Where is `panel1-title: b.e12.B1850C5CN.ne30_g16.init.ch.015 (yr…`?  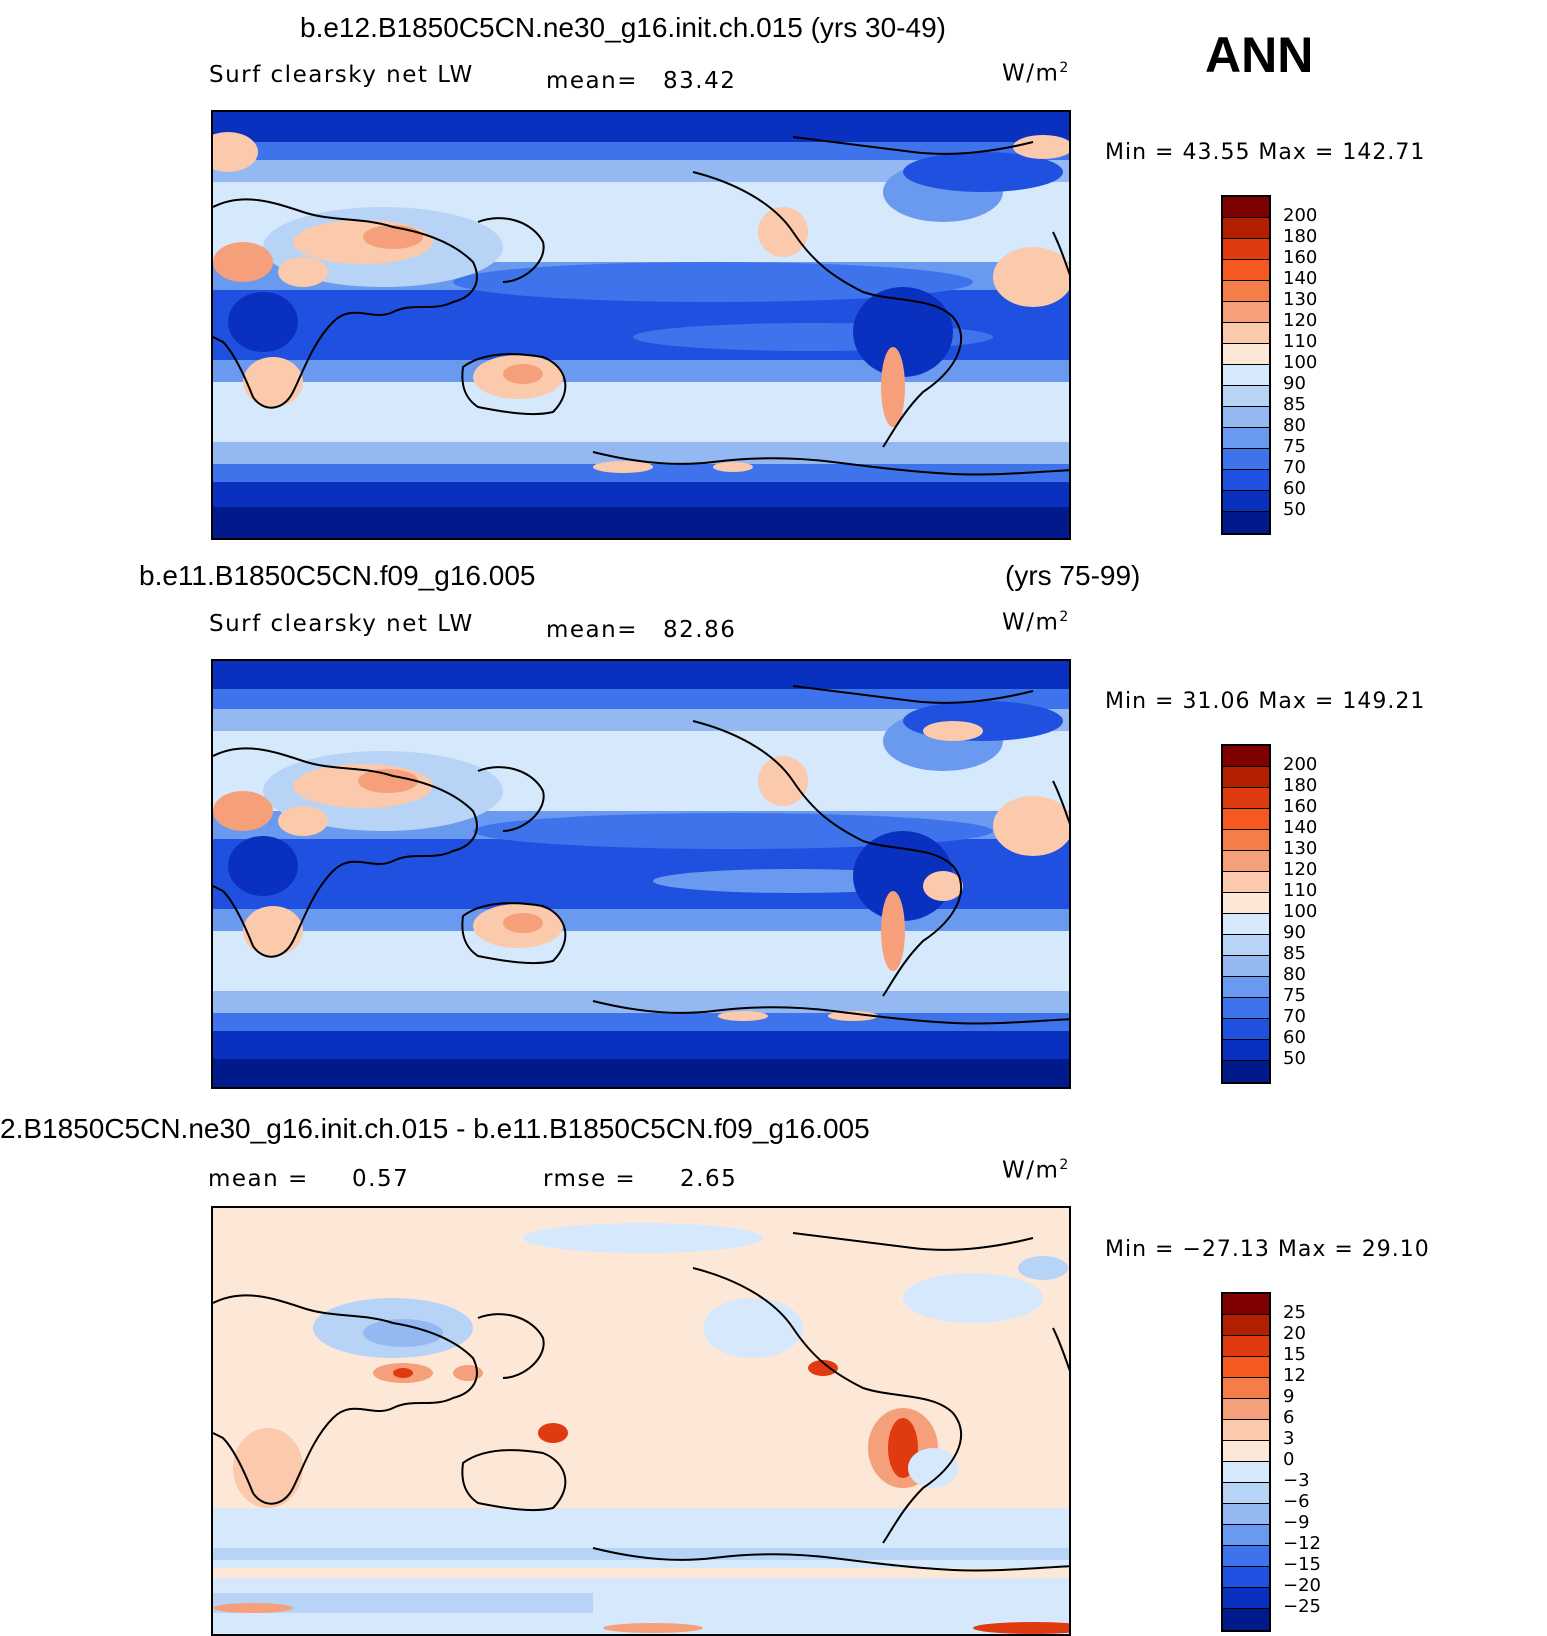
panel1-title: b.e12.B1850C5CN.ne30_g16.init.ch.015 (yr… is located at coordinates (623, 27).